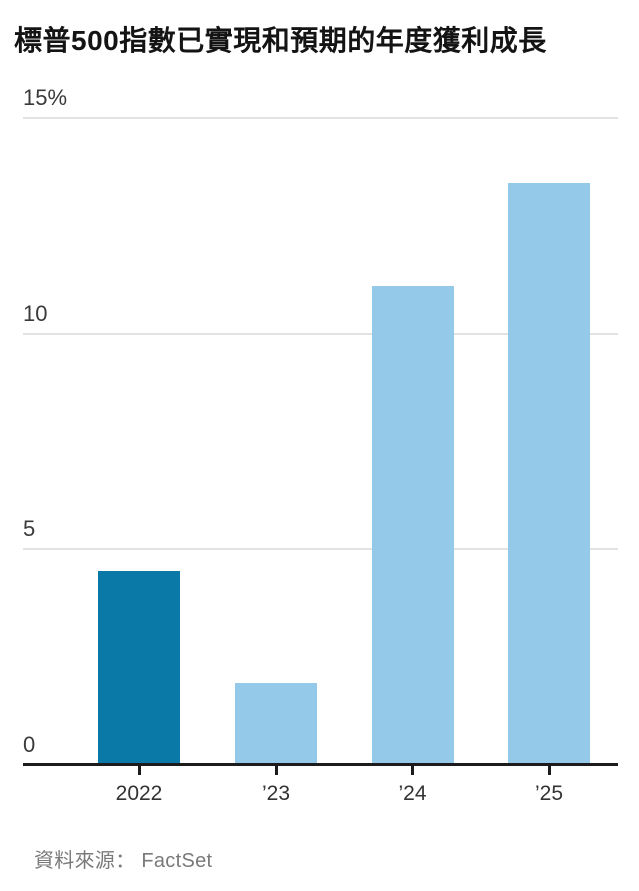 This screenshot has height=891, width=639. What do you see at coordinates (280, 40) in the screenshot?
I see `chart-title: 標普500指數已實現和預期的年度獲利成長` at bounding box center [280, 40].